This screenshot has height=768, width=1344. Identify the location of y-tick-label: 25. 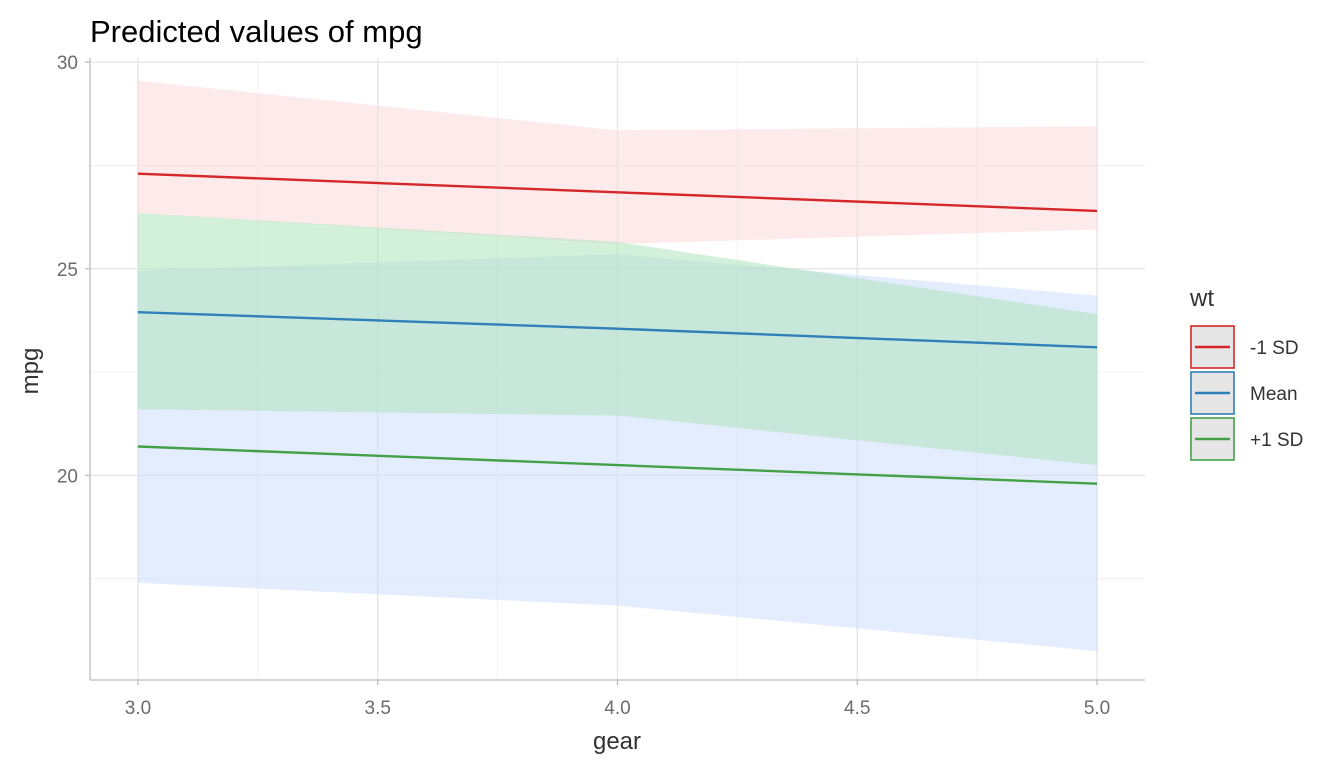
(67, 270).